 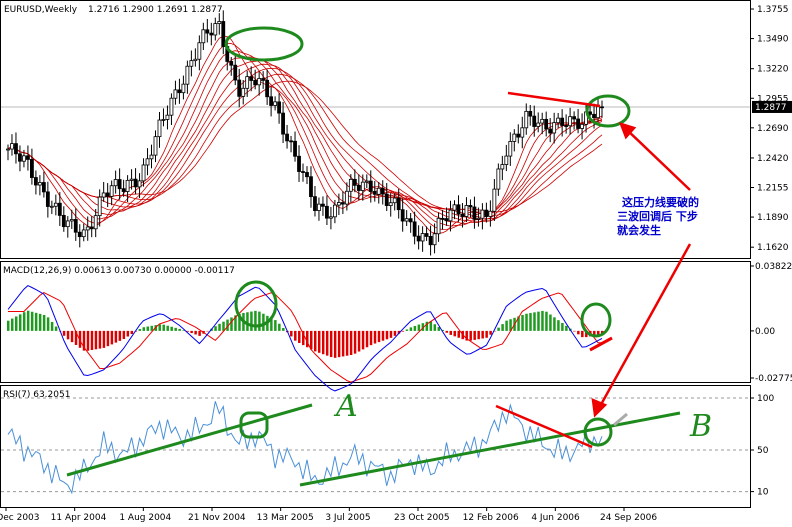 What do you see at coordinates (20, 518) in the screenshot?
I see `date-label: 21 Dec 2003` at bounding box center [20, 518].